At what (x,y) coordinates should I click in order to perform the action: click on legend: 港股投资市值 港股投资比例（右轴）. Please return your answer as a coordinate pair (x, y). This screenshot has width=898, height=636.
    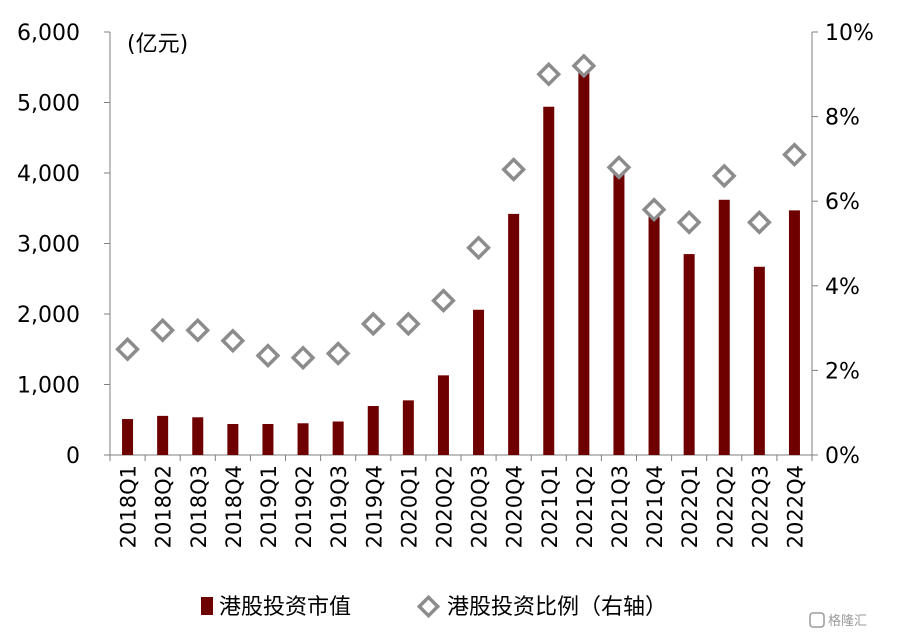
    Looking at the image, I should click on (434, 607).